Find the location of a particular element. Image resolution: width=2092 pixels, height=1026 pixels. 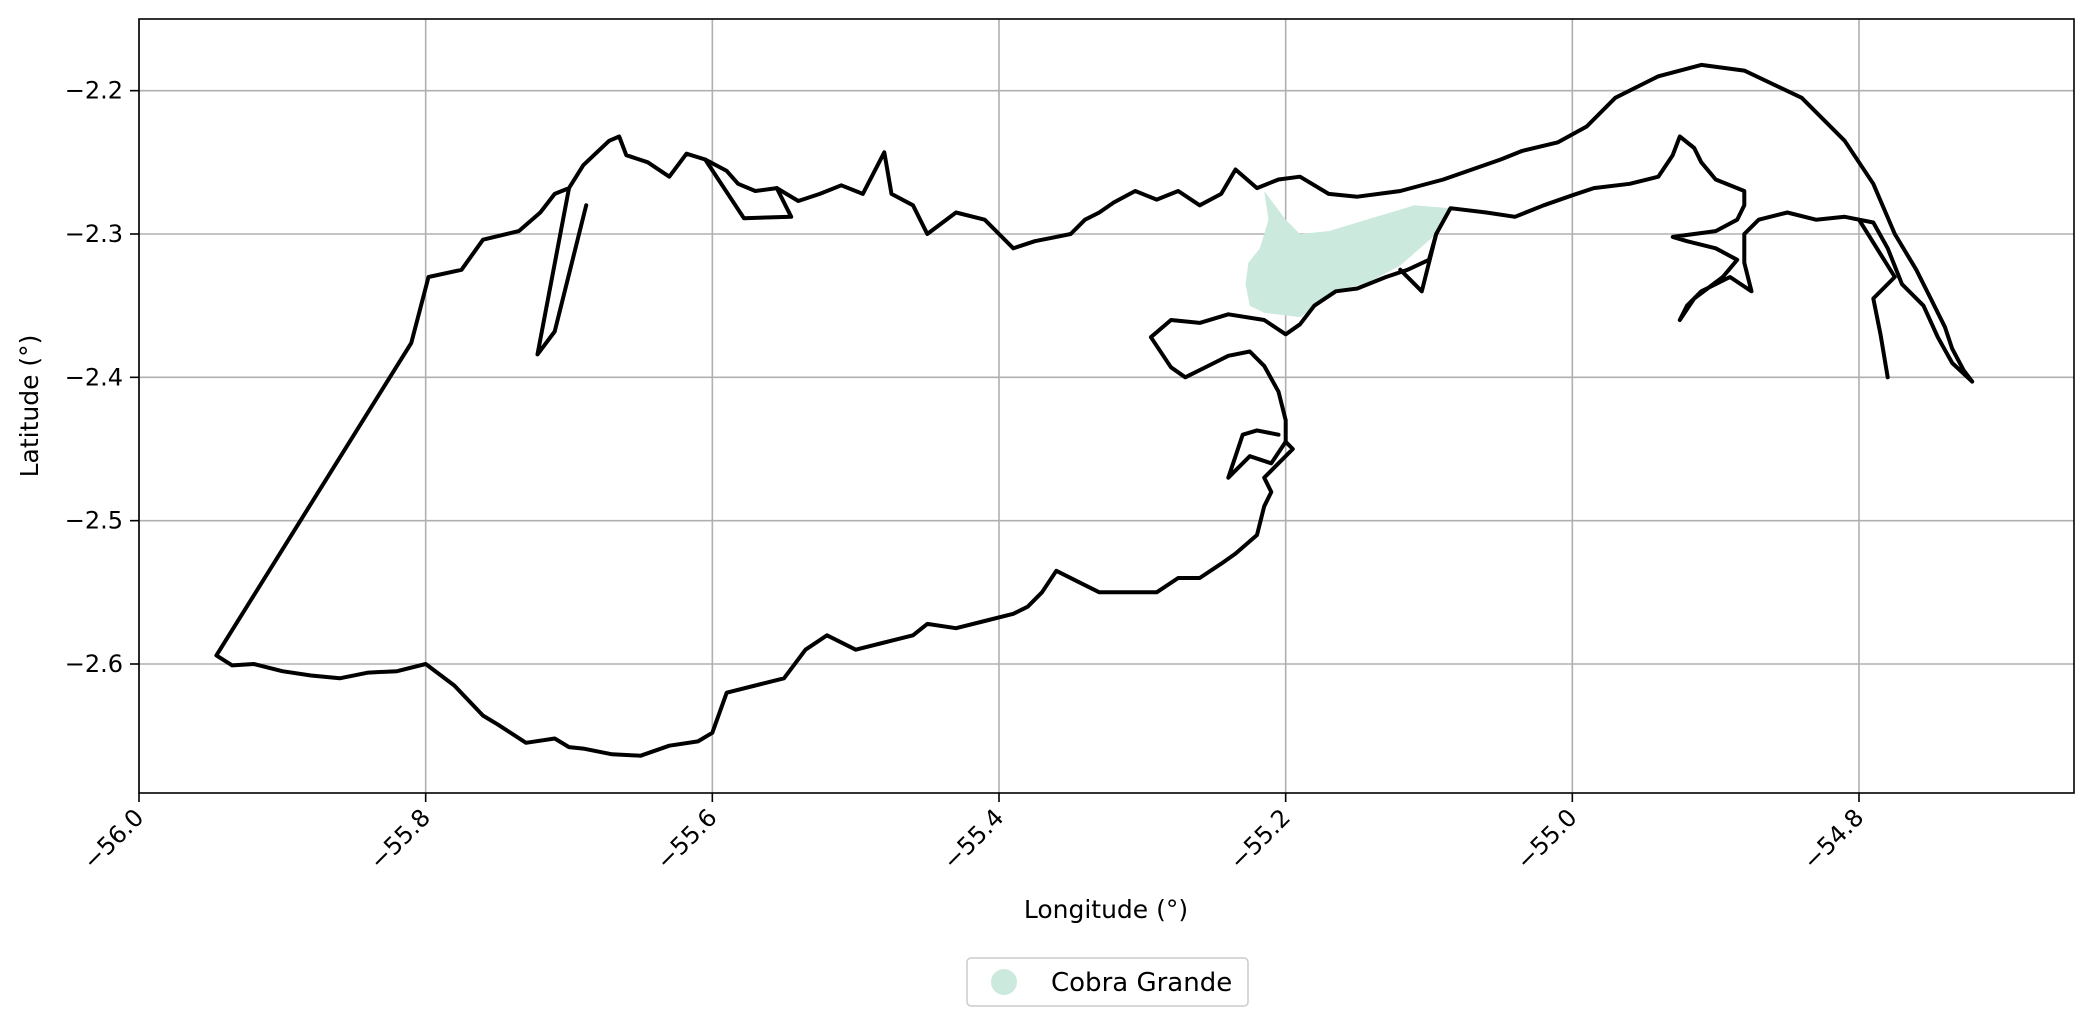

legend: Cobra Grande is located at coordinates (1107, 982).